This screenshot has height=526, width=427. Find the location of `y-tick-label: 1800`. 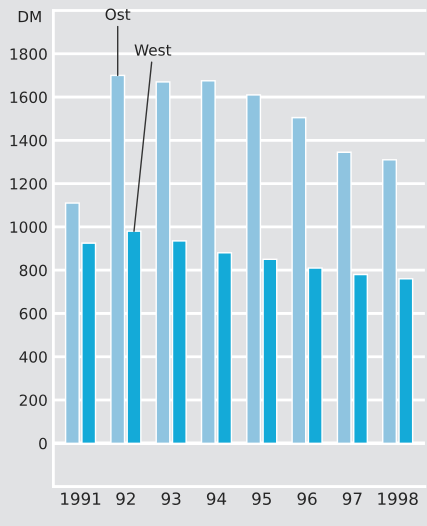

y-tick-label: 1800 is located at coordinates (28, 54).